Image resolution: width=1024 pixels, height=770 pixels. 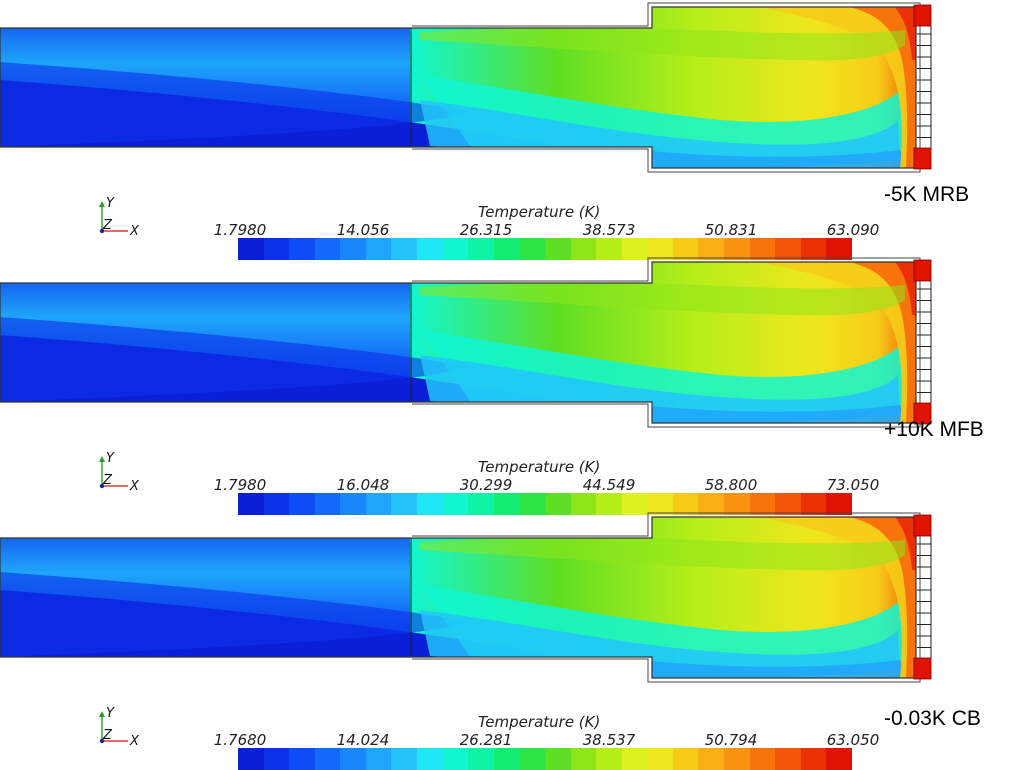 I want to click on colorbar-tick-label: 58.800, so click(x=731, y=485).